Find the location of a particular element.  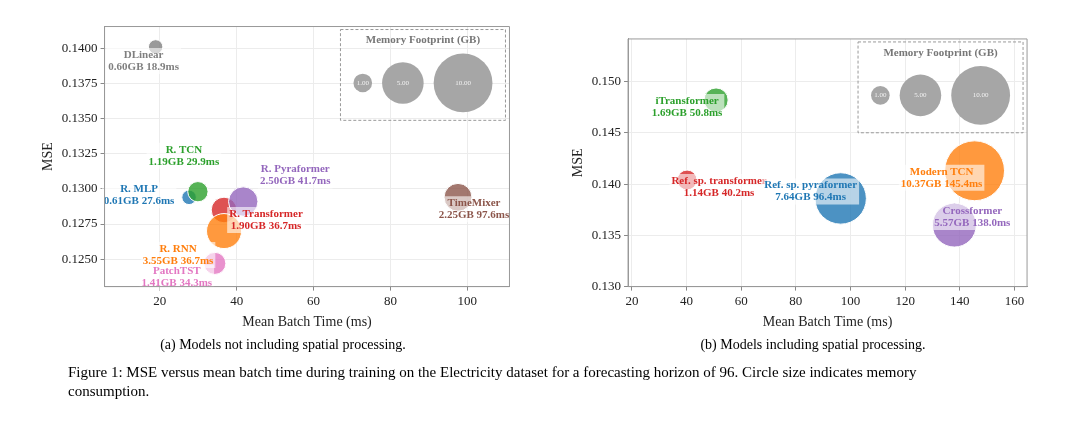

y-tick-label: 0.1375 is located at coordinates (79, 82).